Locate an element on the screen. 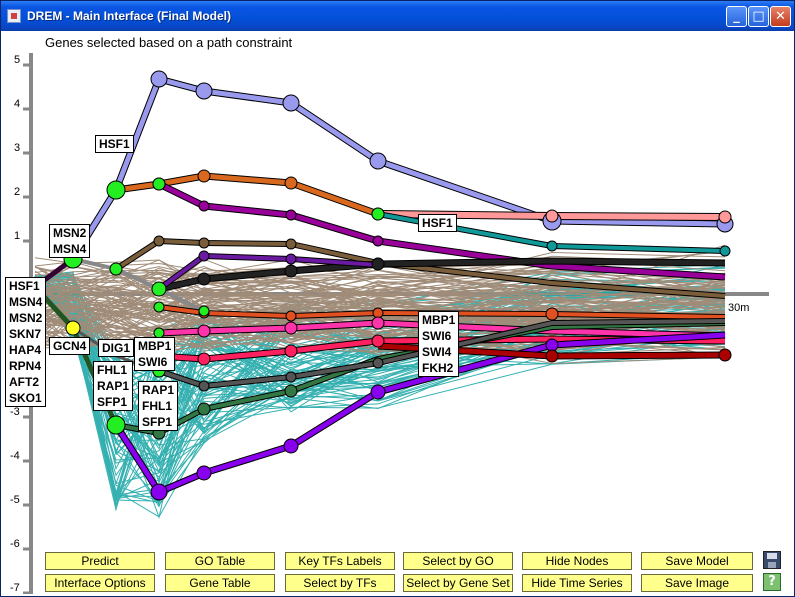 This screenshot has width=795, height=597. tf-label-hsf1-top: HSF1 is located at coordinates (114, 144).